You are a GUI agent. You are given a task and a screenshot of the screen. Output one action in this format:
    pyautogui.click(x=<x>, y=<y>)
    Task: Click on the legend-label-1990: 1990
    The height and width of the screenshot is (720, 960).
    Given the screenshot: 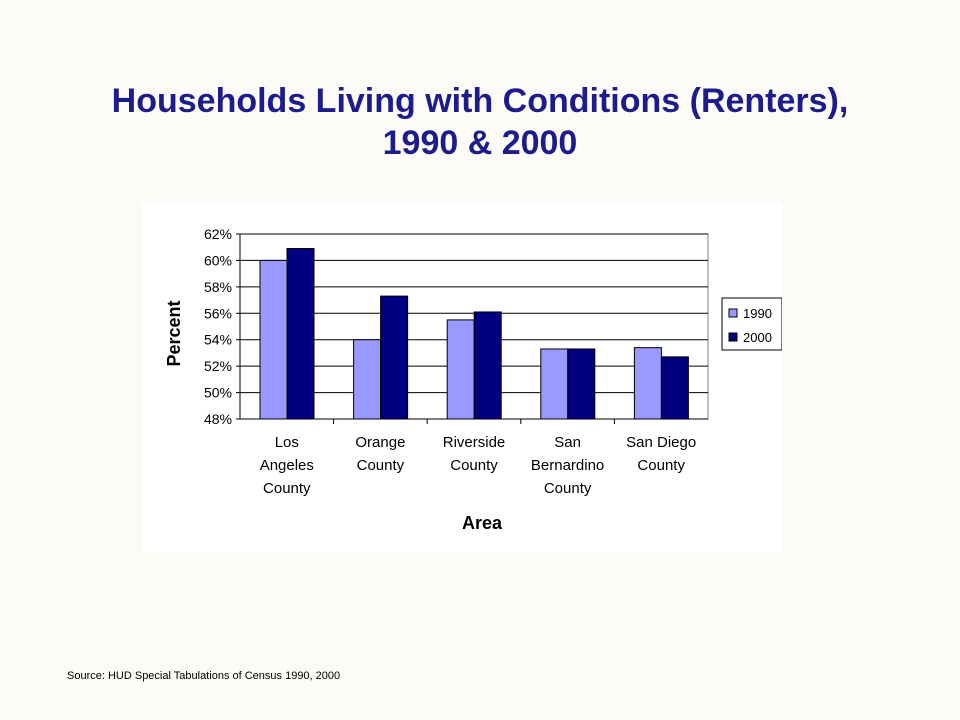 What is the action you would take?
    pyautogui.click(x=757, y=313)
    